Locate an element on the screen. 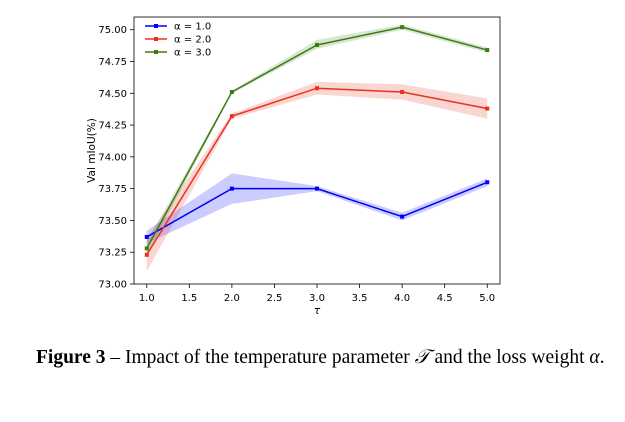 The width and height of the screenshot is (625, 422). x-tick-label-8: 4.5 is located at coordinates (445, 298).